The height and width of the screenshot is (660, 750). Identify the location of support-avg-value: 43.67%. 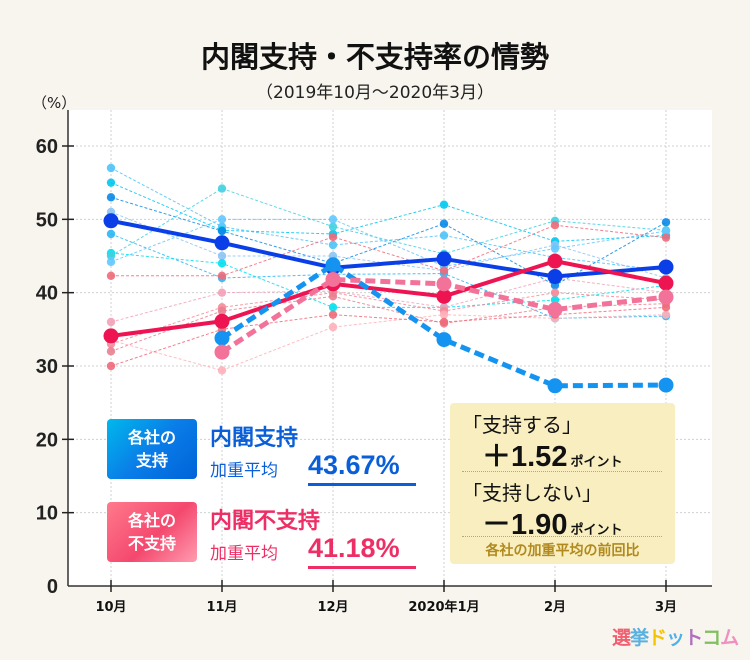
(362, 468).